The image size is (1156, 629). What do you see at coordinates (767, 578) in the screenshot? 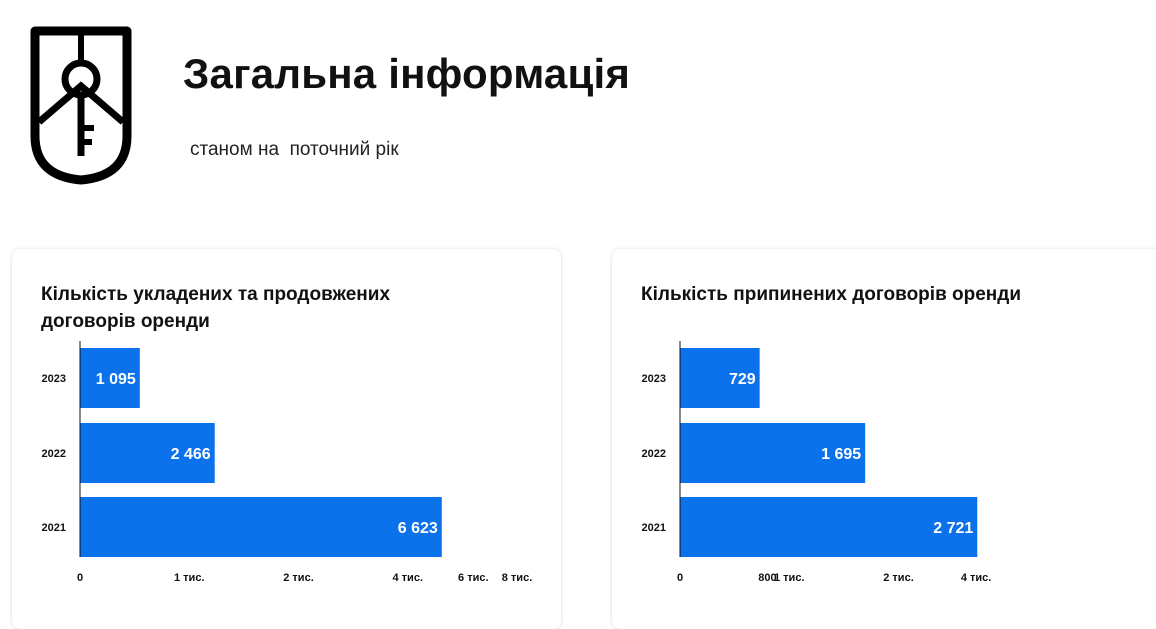
I see `x-tick-label-1: 800` at bounding box center [767, 578].